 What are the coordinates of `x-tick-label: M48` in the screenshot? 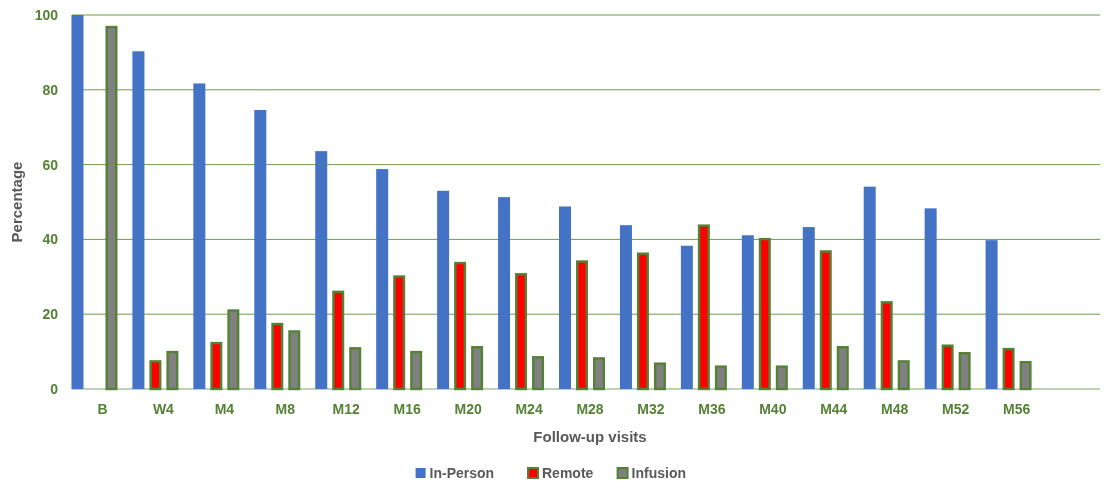 It's located at (895, 409).